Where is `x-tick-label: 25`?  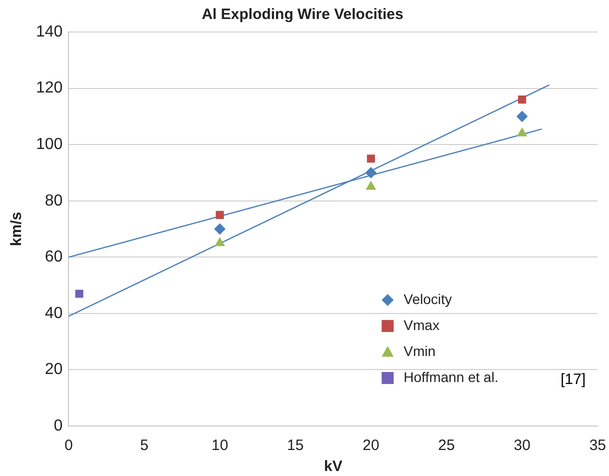 x-tick-label: 25 is located at coordinates (446, 445).